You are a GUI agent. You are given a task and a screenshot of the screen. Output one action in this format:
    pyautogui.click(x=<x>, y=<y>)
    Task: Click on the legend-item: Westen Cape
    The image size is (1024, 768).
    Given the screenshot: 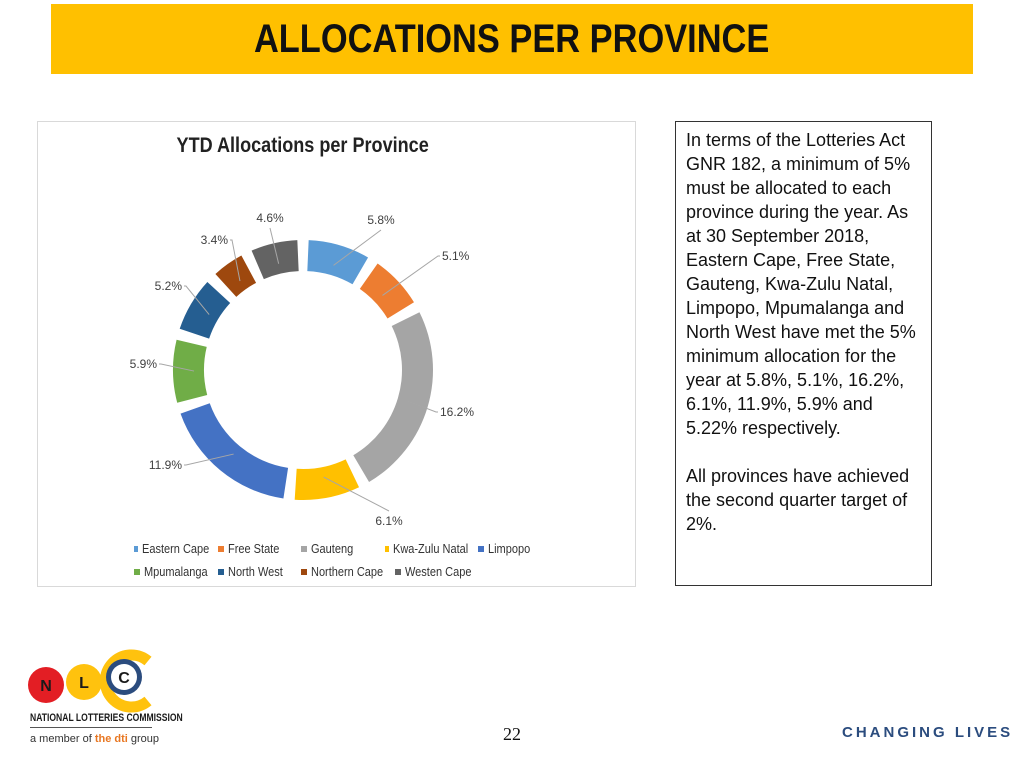 What is the action you would take?
    pyautogui.click(x=440, y=572)
    